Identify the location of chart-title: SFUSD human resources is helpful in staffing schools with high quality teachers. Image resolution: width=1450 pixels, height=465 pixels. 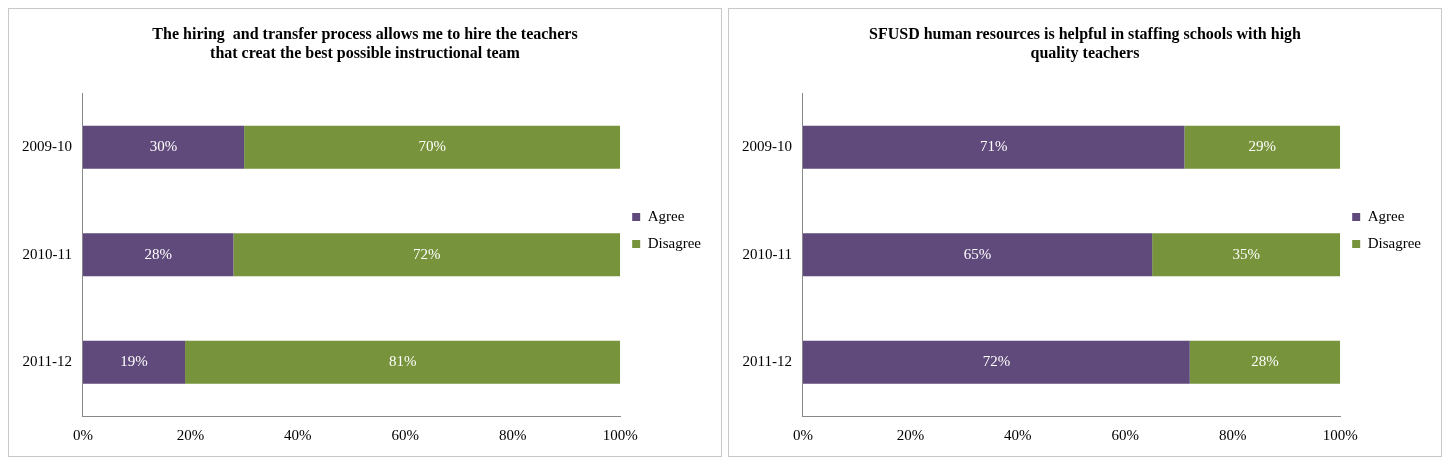
(1085, 43).